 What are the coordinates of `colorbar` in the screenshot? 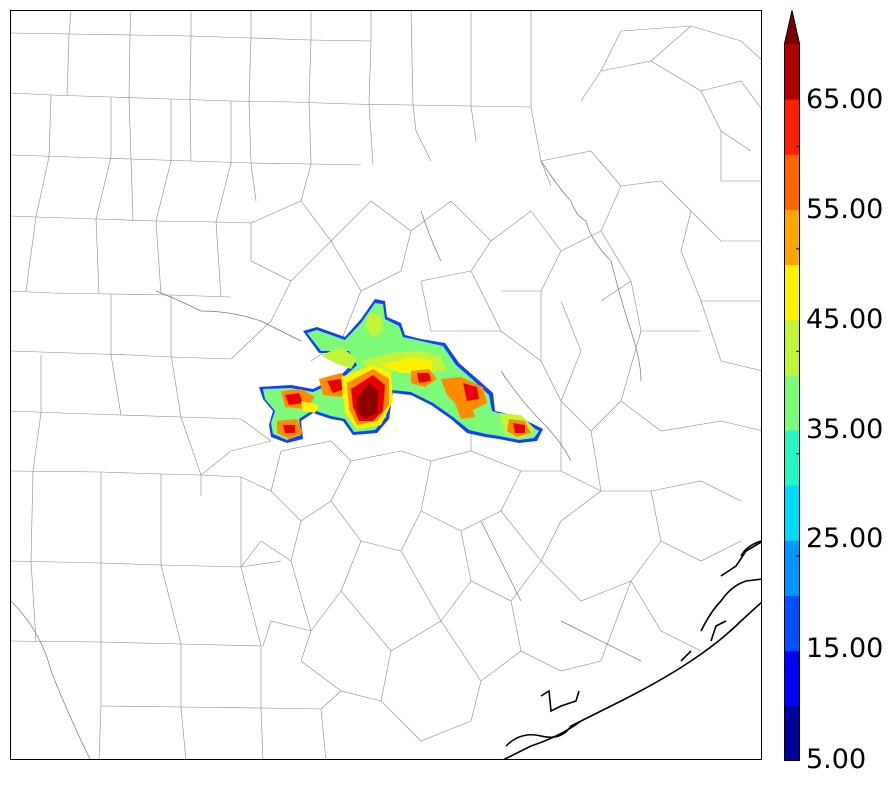 It's located at (792, 385).